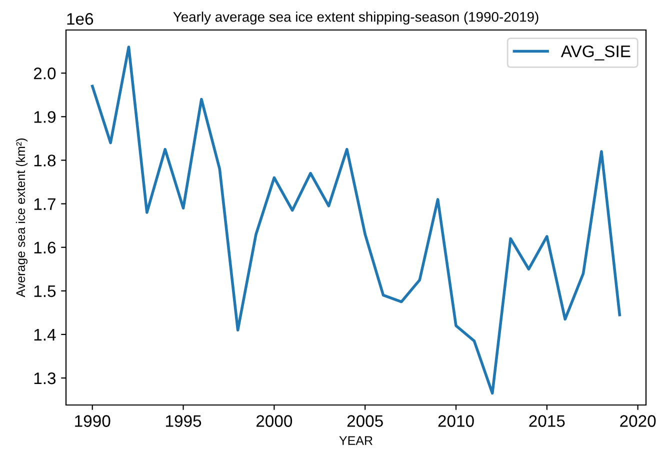 The image size is (658, 460). What do you see at coordinates (274, 421) in the screenshot?
I see `x-tick-label: 2000` at bounding box center [274, 421].